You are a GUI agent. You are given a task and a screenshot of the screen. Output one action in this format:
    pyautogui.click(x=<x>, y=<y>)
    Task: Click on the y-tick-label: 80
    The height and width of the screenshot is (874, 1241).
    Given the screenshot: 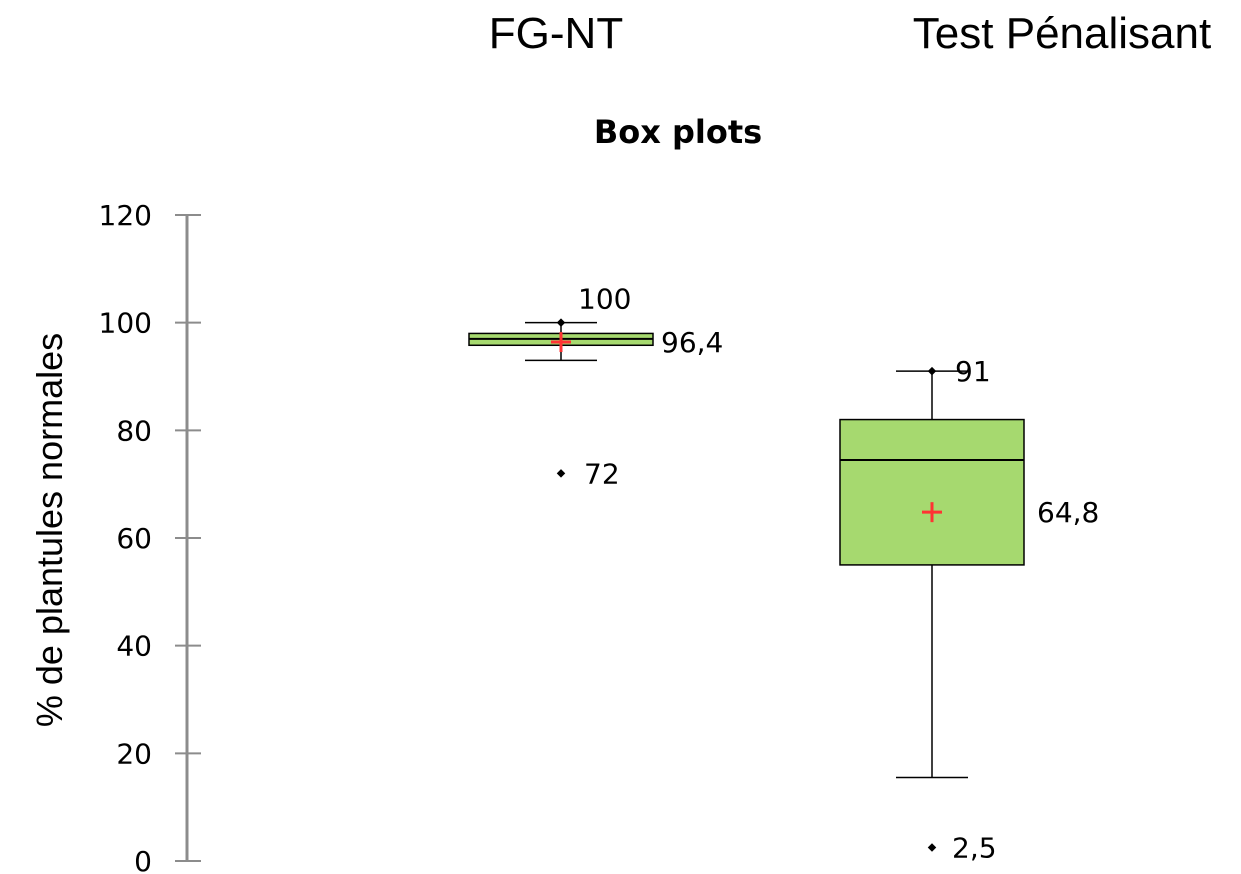 What is the action you would take?
    pyautogui.click(x=134, y=430)
    